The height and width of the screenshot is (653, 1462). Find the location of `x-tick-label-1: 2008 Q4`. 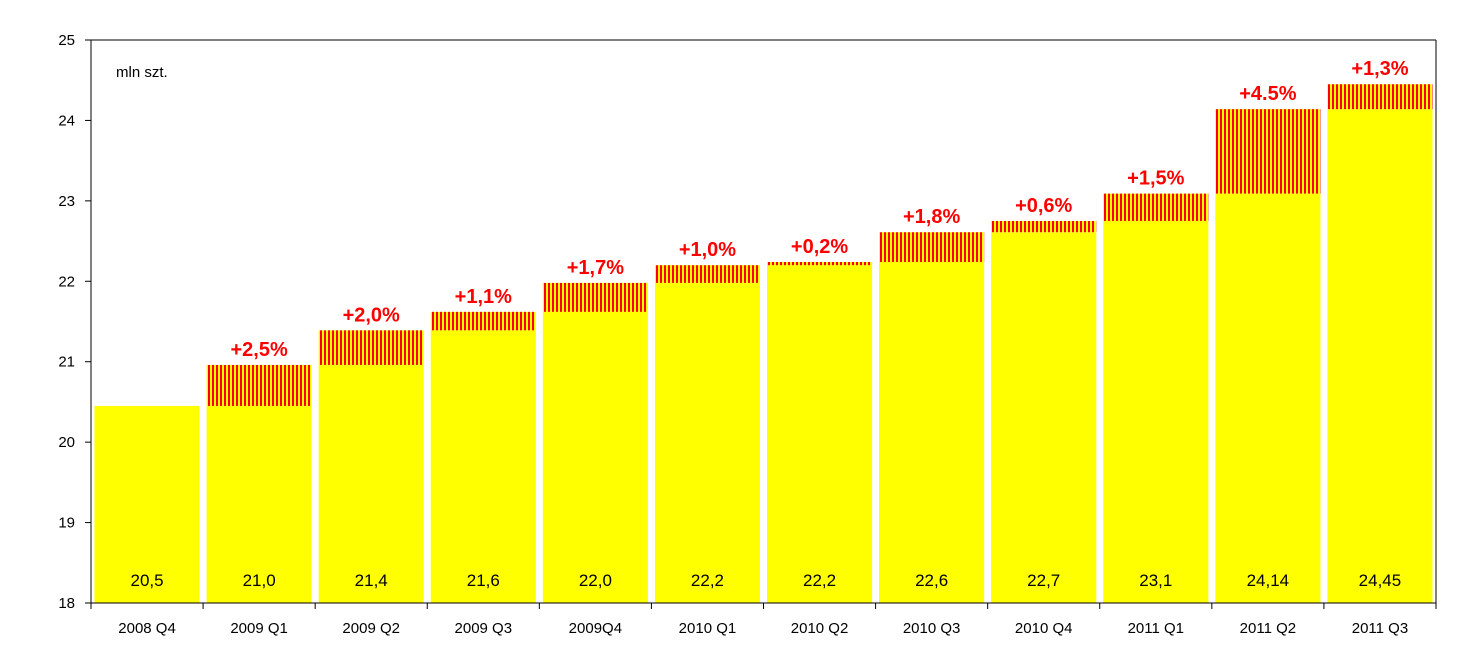

x-tick-label-1: 2008 Q4 is located at coordinates (147, 628).